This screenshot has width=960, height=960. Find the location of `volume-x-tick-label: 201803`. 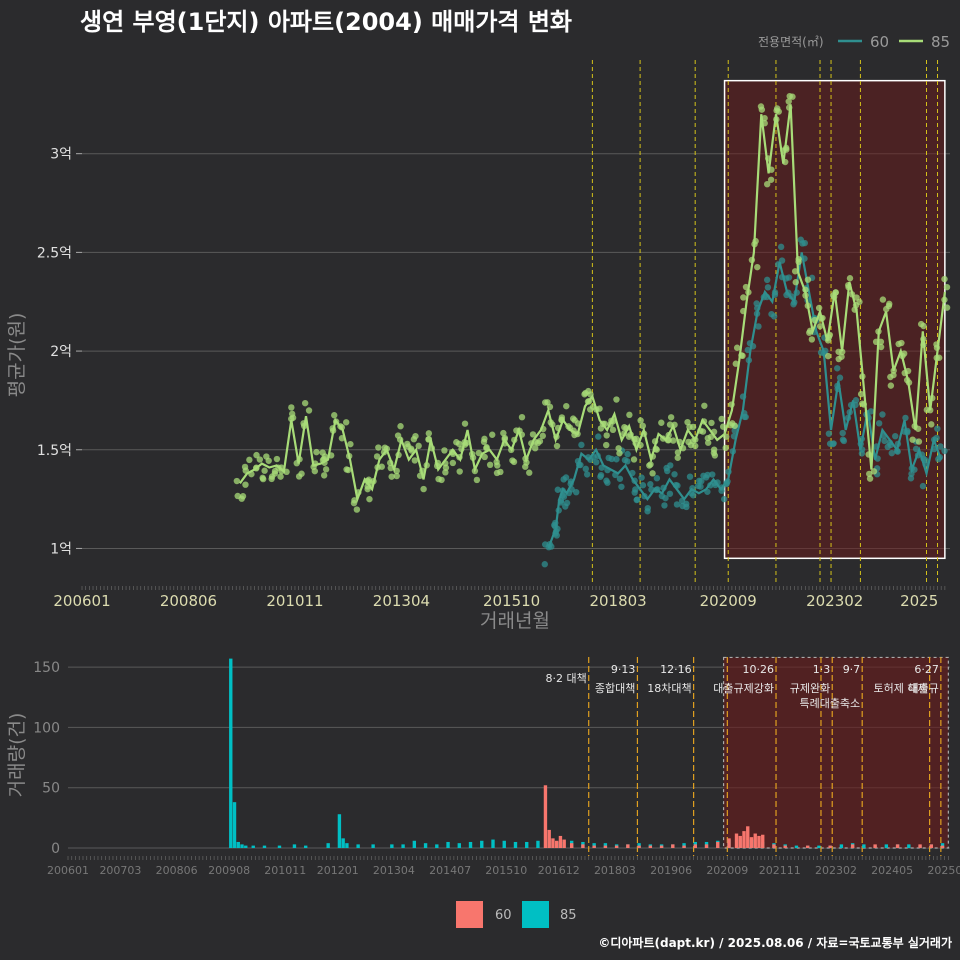

volume-x-tick-label: 201803 is located at coordinates (615, 870).